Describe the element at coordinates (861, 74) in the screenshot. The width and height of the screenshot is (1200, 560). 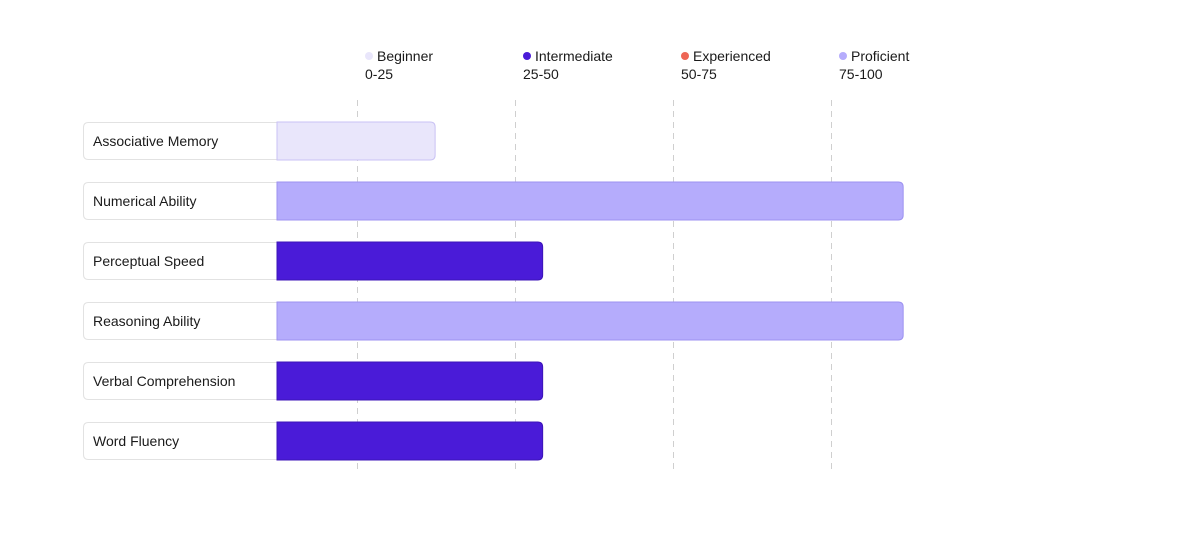
I see `legend-range: 75-100` at that location.